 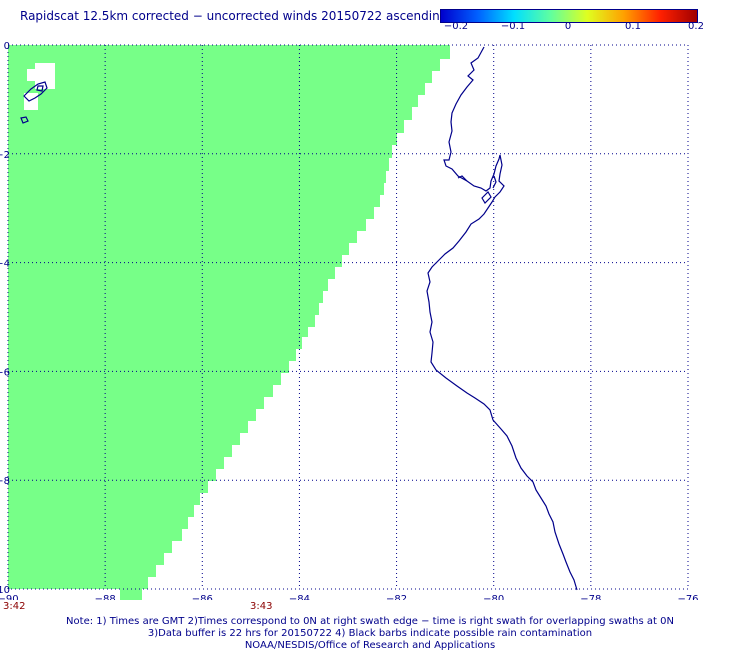 I want to click on lat-tick-label: −6, so click(x=5, y=372).